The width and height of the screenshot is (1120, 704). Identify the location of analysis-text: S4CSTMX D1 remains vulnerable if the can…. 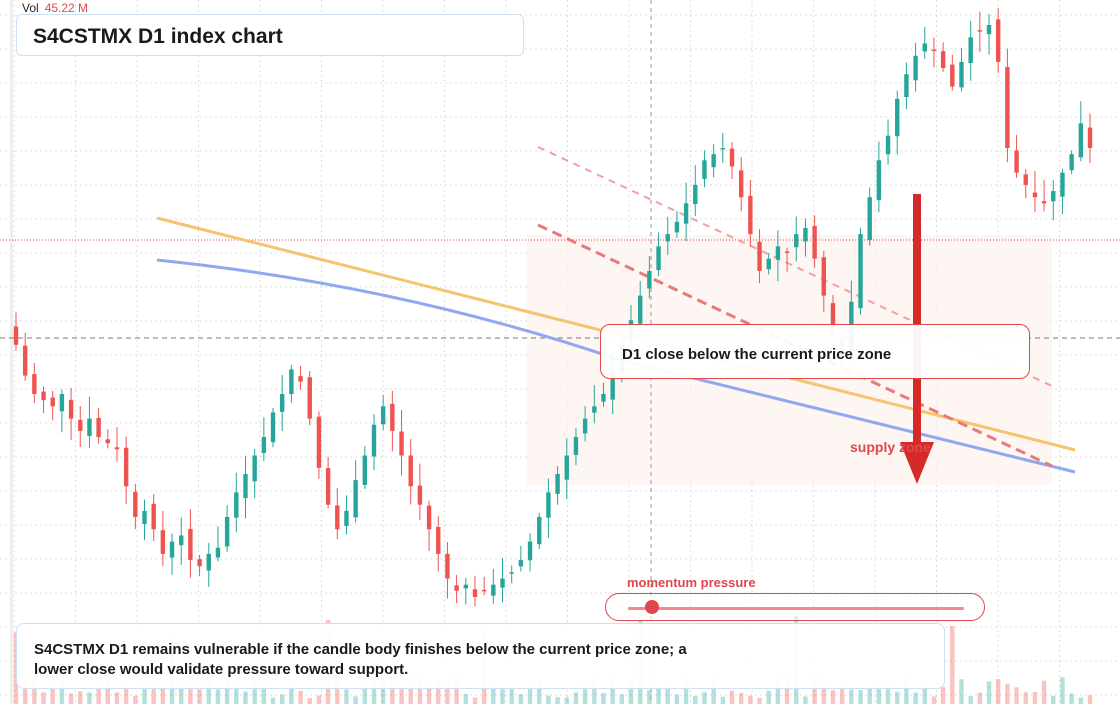
(360, 659).